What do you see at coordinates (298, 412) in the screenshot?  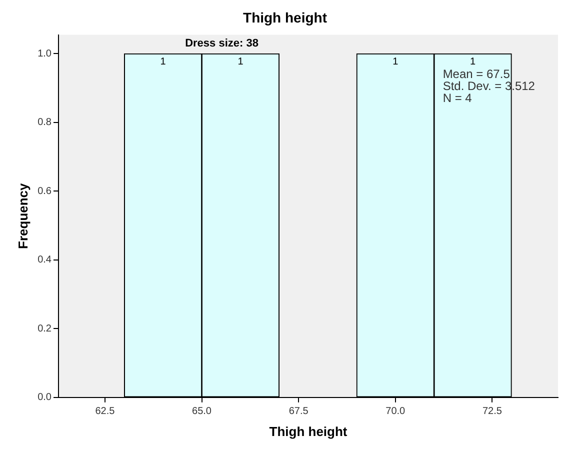 I see `x-tick-label: 67.5` at bounding box center [298, 412].